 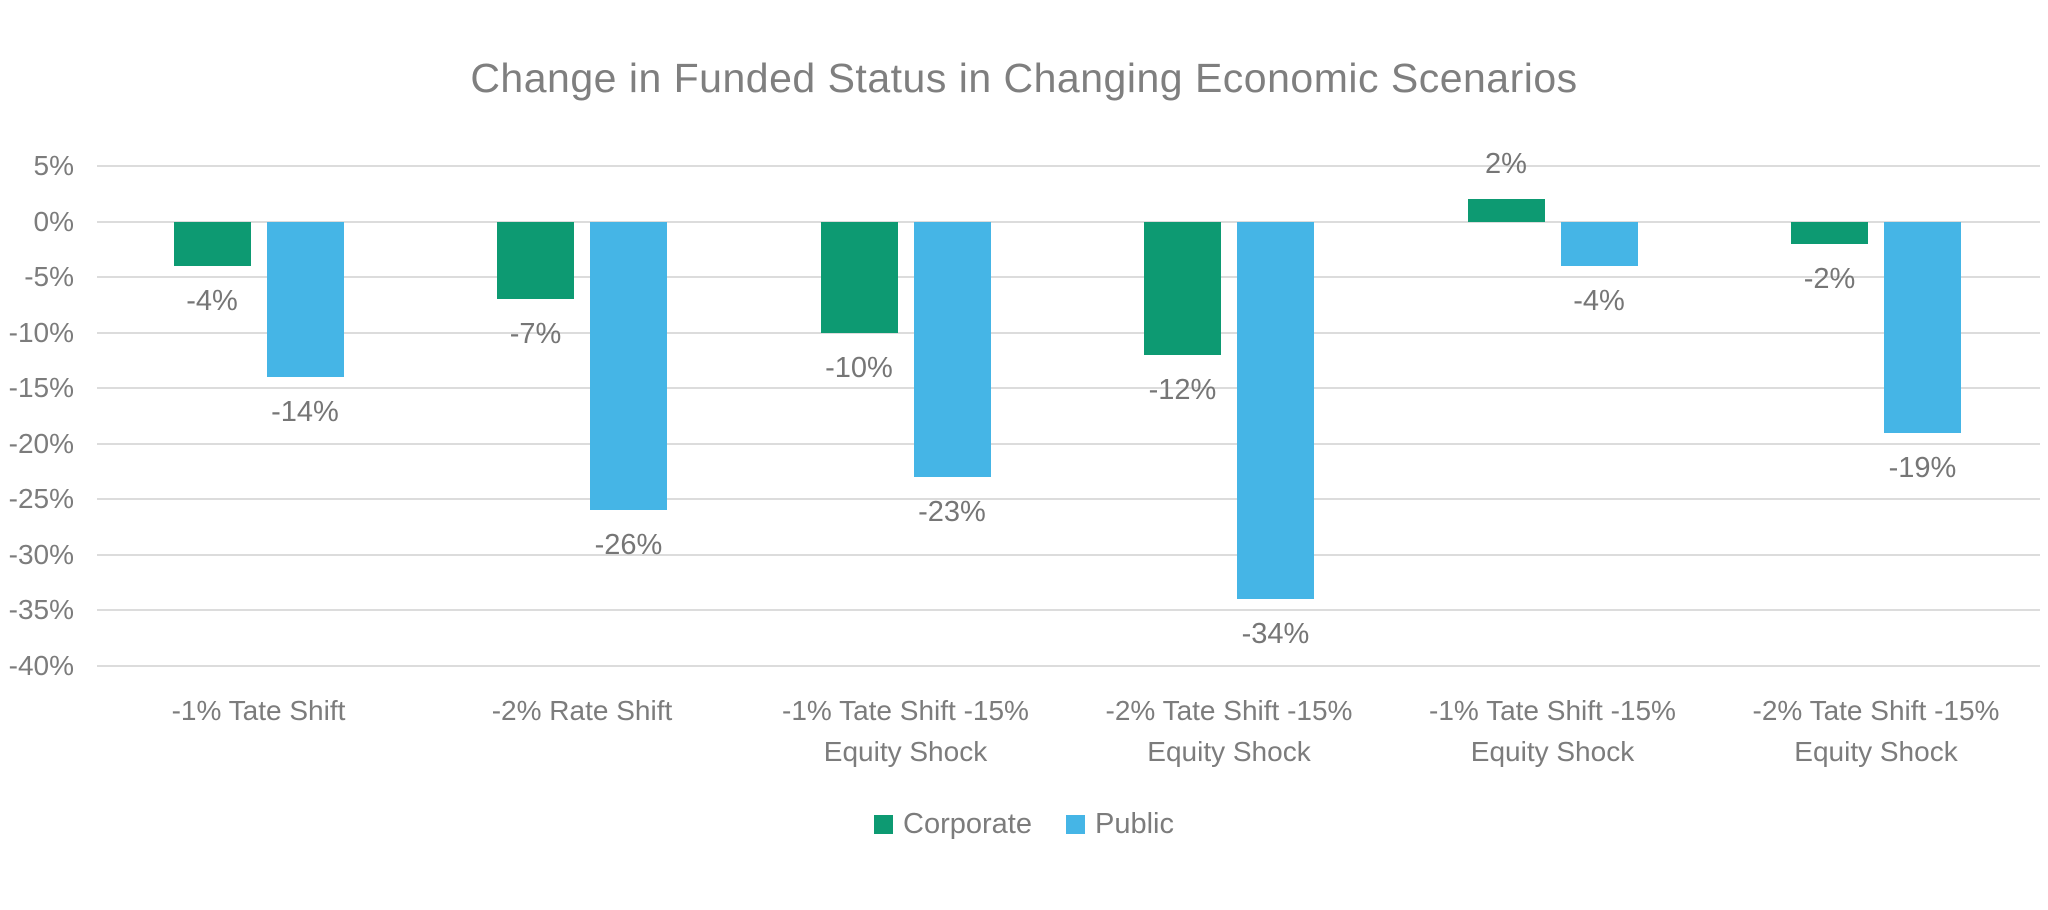 I want to click on data-label: -23%, so click(x=952, y=512).